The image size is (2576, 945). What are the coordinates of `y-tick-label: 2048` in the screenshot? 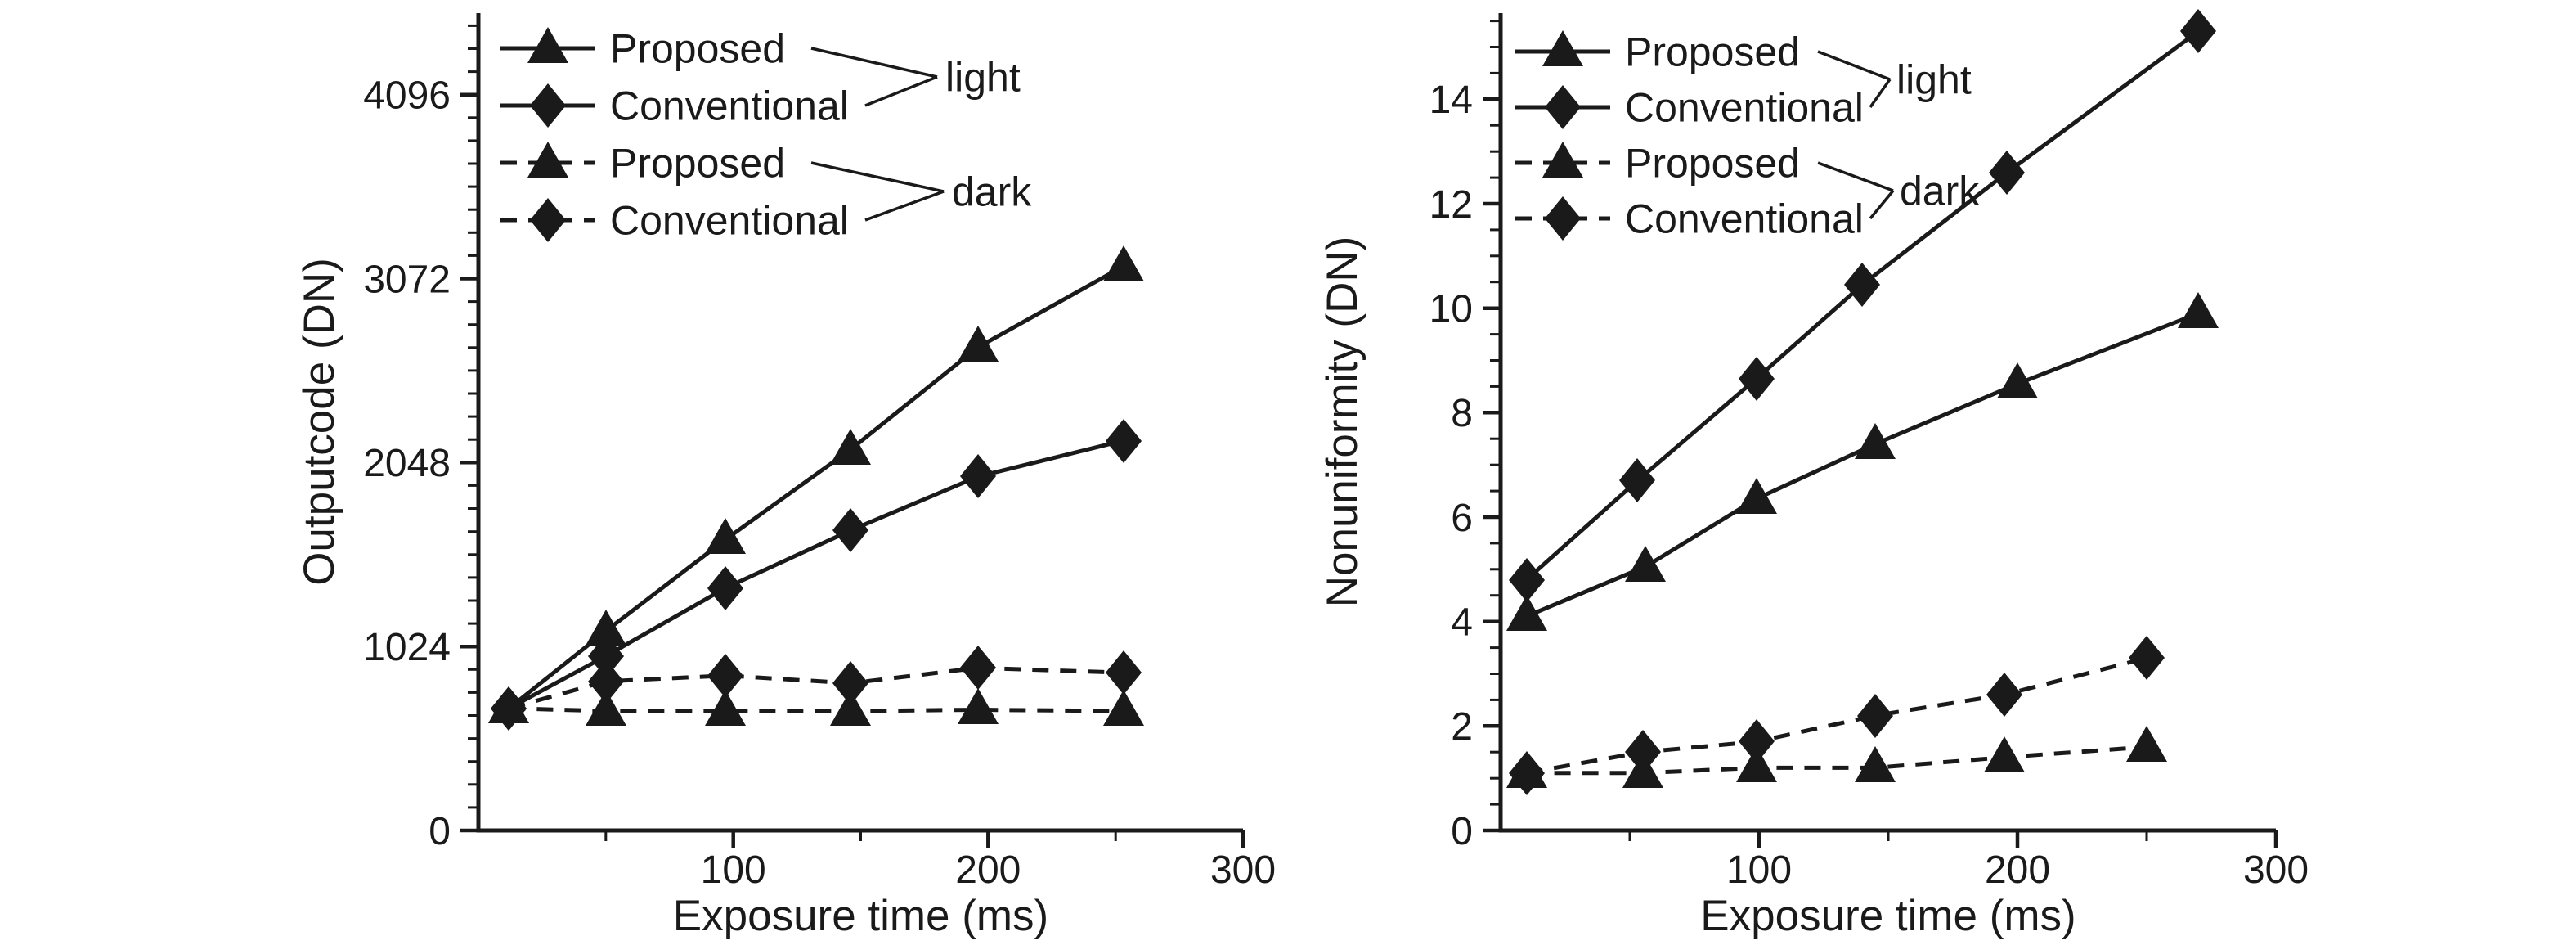 It's located at (407, 464).